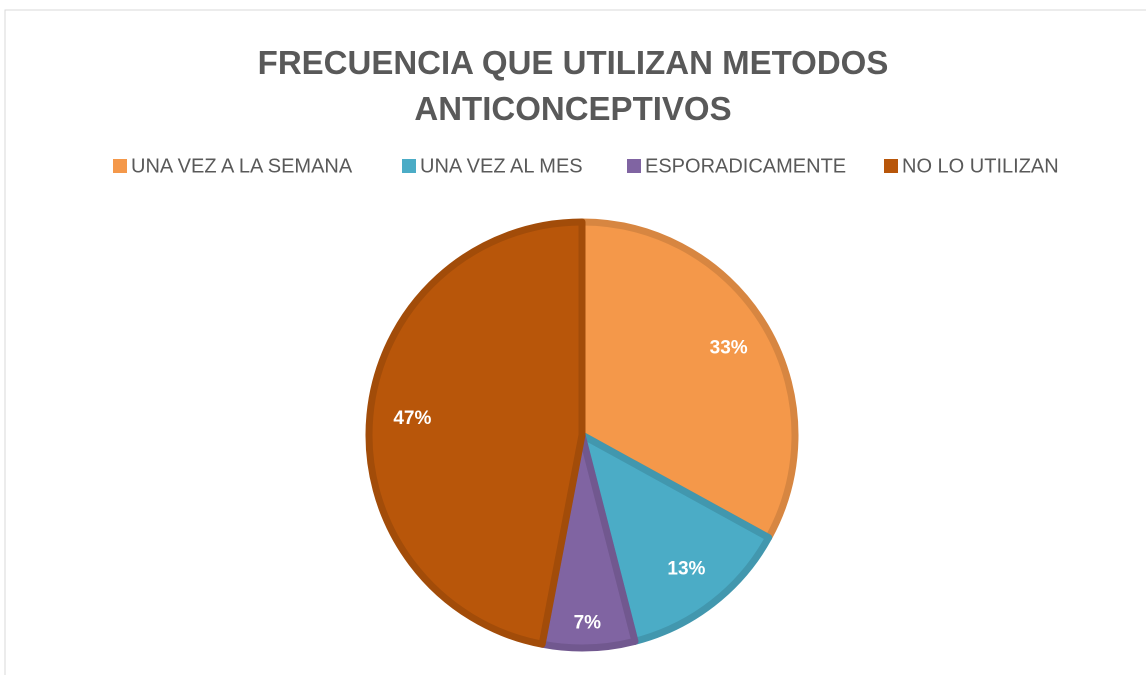 This screenshot has width=1146, height=675. What do you see at coordinates (412, 418) in the screenshot?
I see `data-label: 47%` at bounding box center [412, 418].